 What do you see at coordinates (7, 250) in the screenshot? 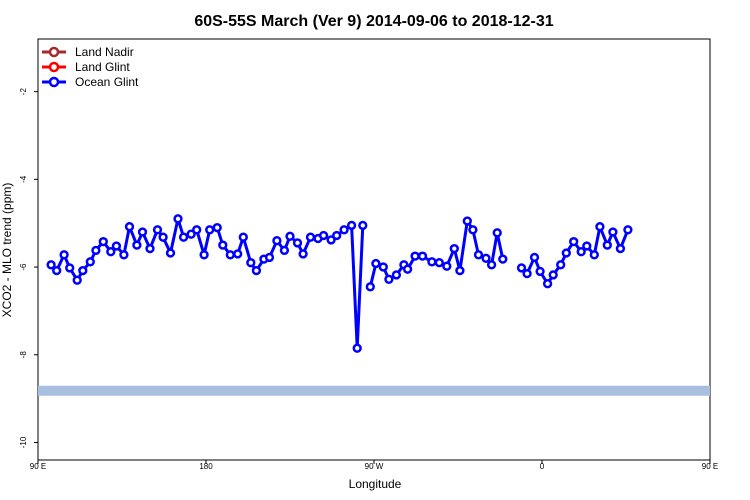
I see `y-axis-label: XCO2 - MLO trend (ppm)` at bounding box center [7, 250].